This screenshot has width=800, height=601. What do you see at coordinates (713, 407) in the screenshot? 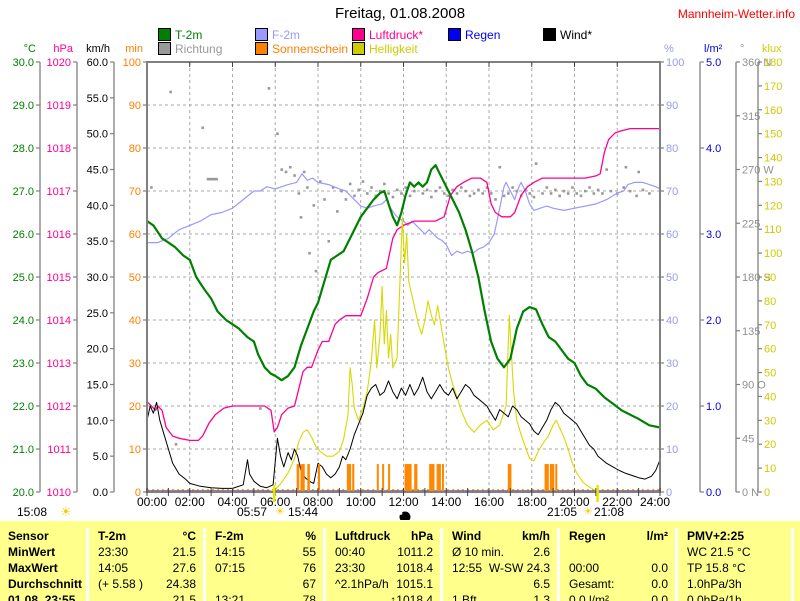
I see `svg-text: 1.0` at bounding box center [713, 407].